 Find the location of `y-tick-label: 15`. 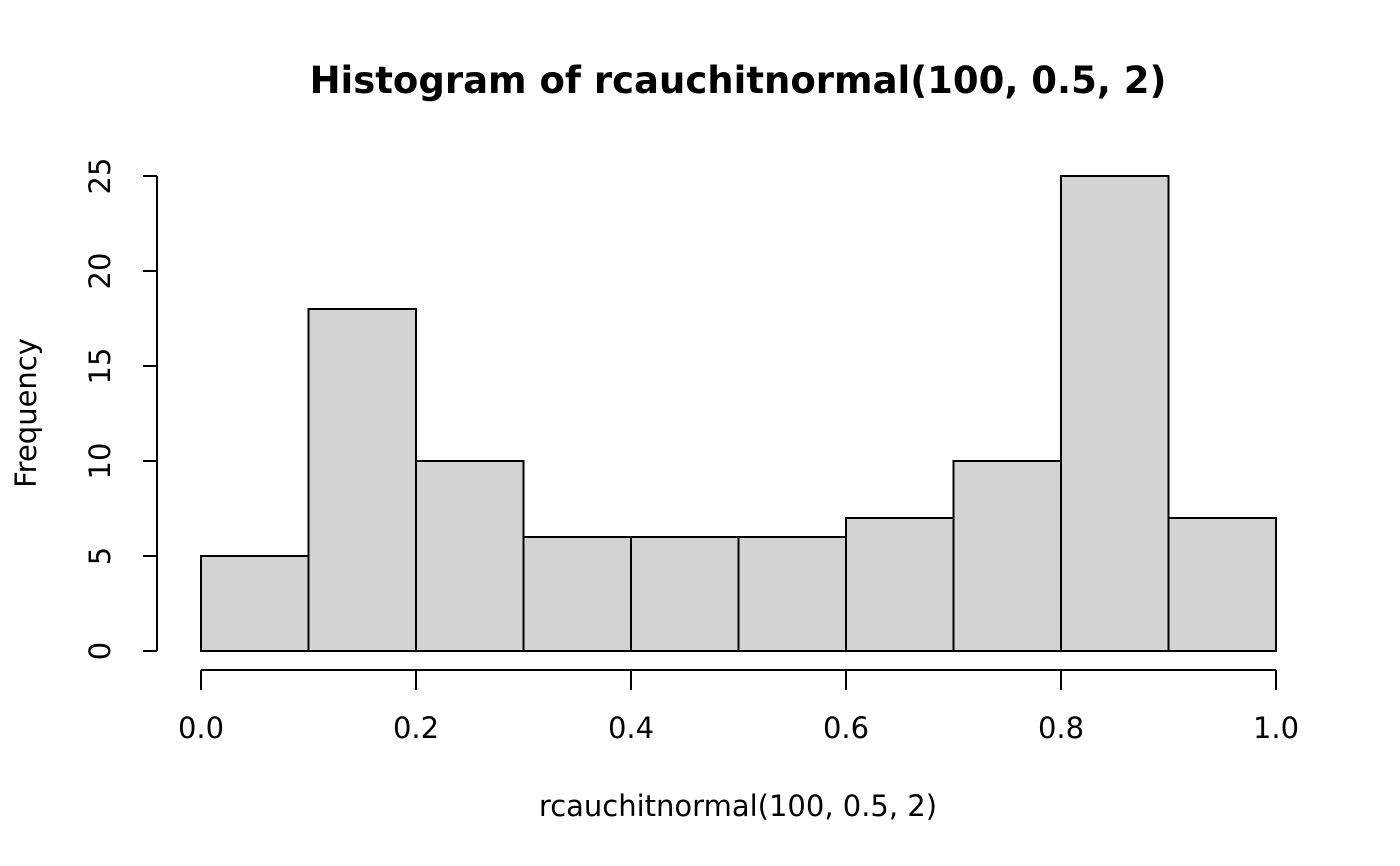

y-tick-label: 15 is located at coordinates (100, 366).